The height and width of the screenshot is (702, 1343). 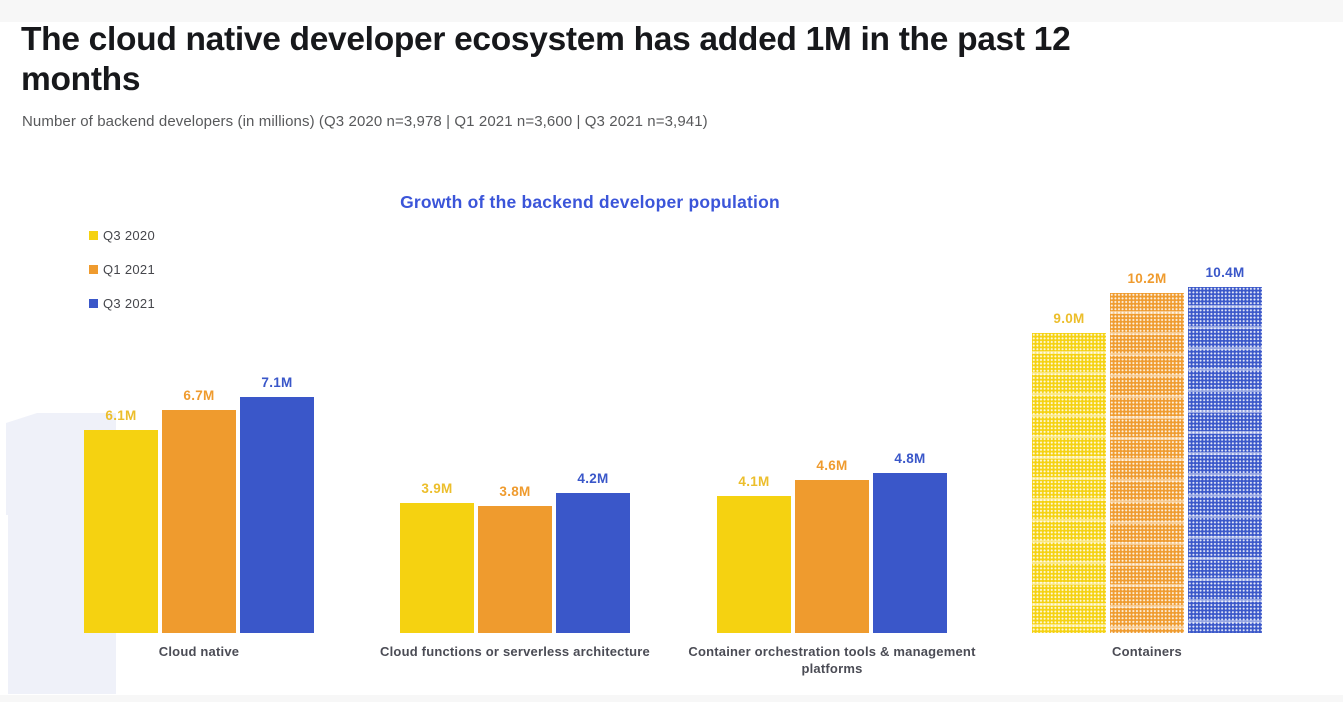 I want to click on legend-item-q3-2021: Q3 2021, so click(x=122, y=303).